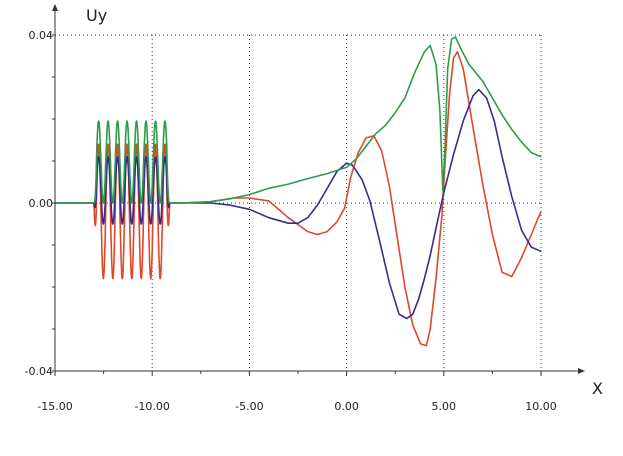 The width and height of the screenshot is (623, 456). I want to click on x-tick-label: 10.00, so click(541, 406).